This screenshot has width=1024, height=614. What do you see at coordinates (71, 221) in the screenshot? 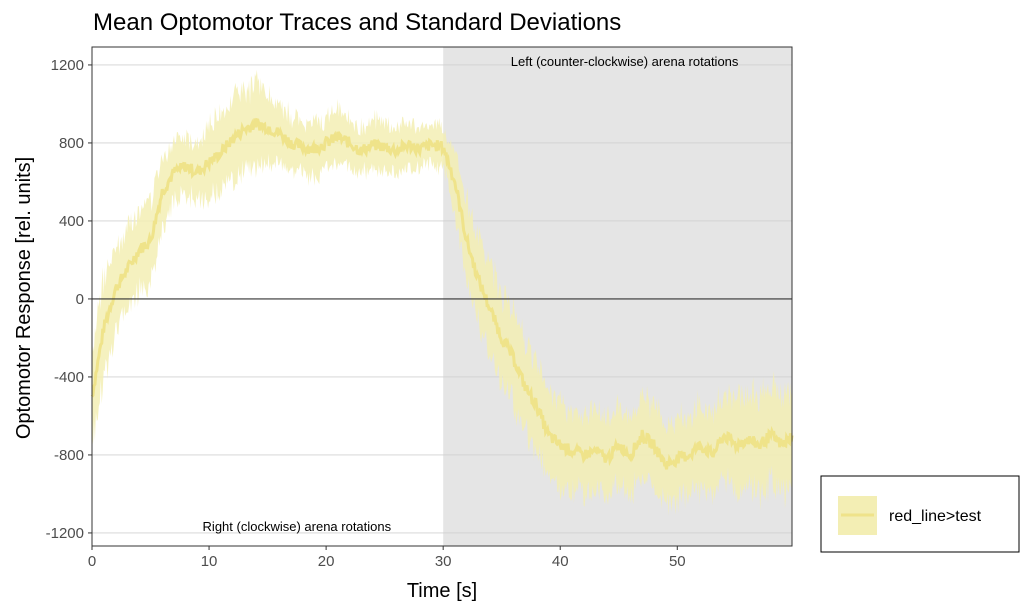
I see `y-tick-label: 400` at bounding box center [71, 221].